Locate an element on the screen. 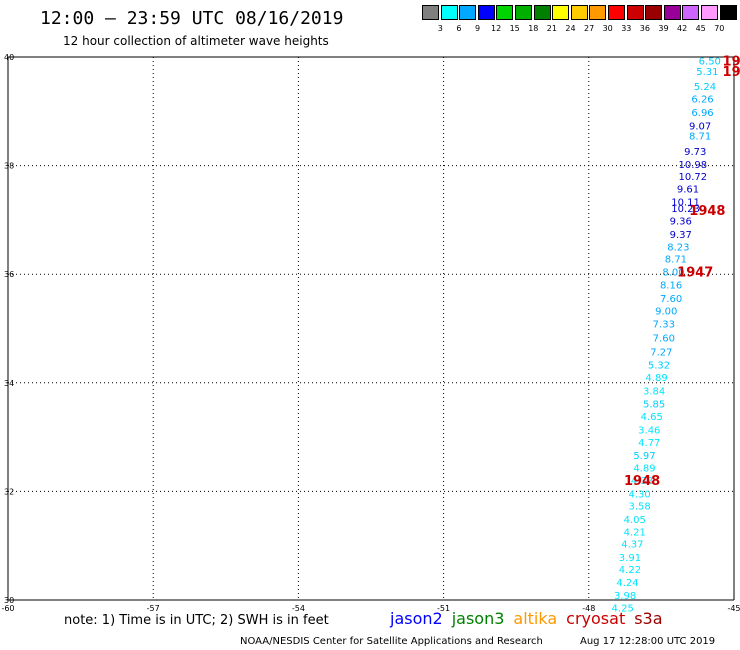 This screenshot has width=740, height=650. satellite-label: jason2 is located at coordinates (416, 618).